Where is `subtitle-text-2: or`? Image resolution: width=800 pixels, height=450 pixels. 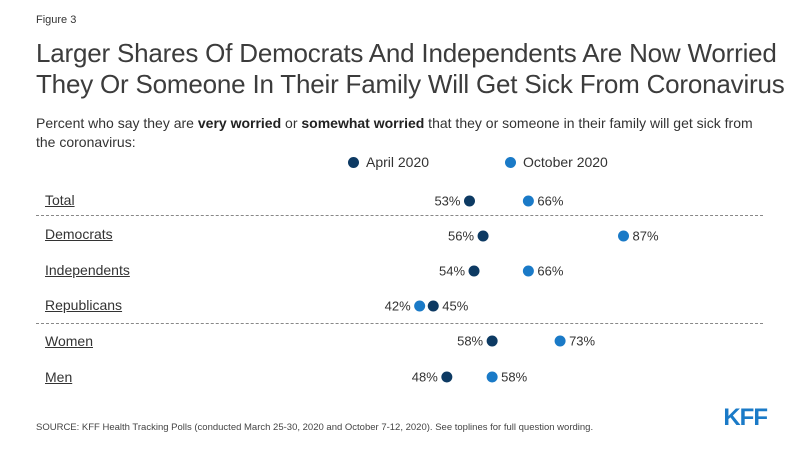 subtitle-text-2: or is located at coordinates (291, 123).